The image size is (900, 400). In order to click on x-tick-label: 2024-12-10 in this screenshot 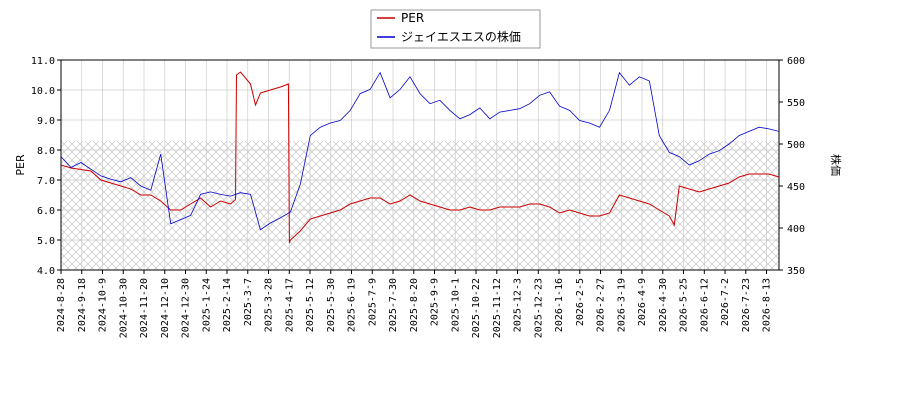, I will do `click(165, 308)`.